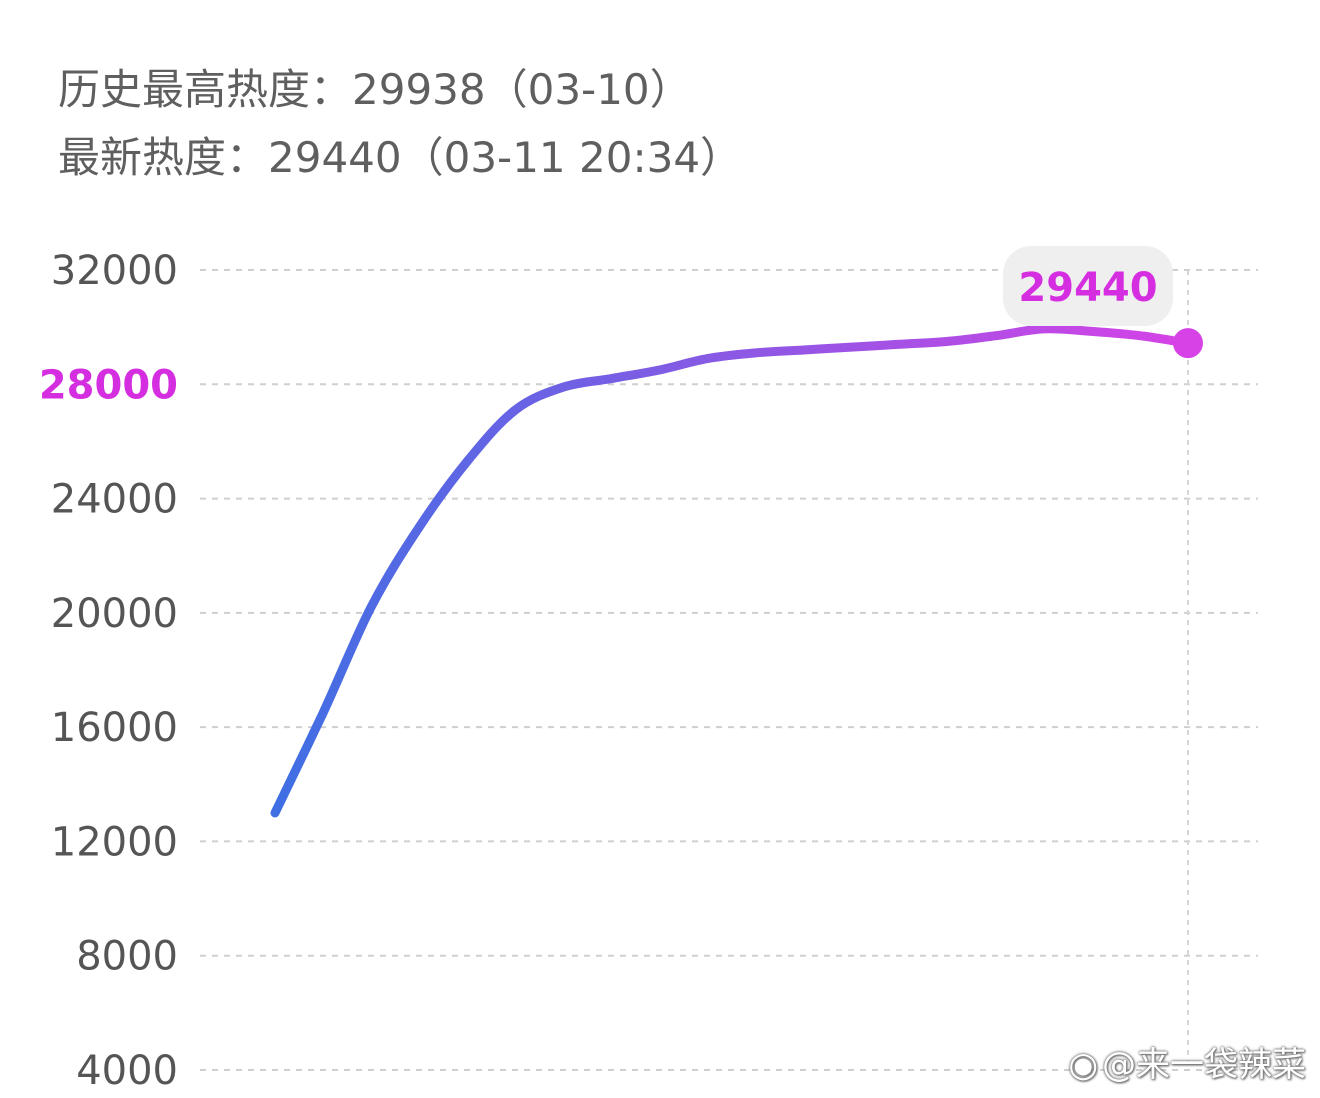 The width and height of the screenshot is (1320, 1098). Describe the element at coordinates (375, 89) in the screenshot. I see `peak-heat-text: 历史最高热度：29938（03-10）` at that location.